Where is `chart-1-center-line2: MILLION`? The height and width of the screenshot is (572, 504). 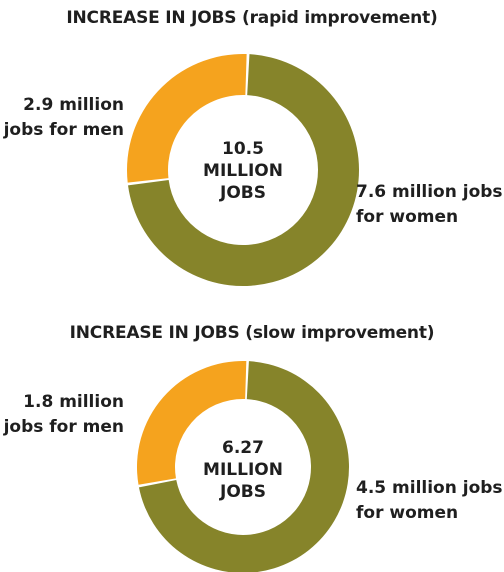 chart-1-center-line2: MILLION is located at coordinates (243, 171).